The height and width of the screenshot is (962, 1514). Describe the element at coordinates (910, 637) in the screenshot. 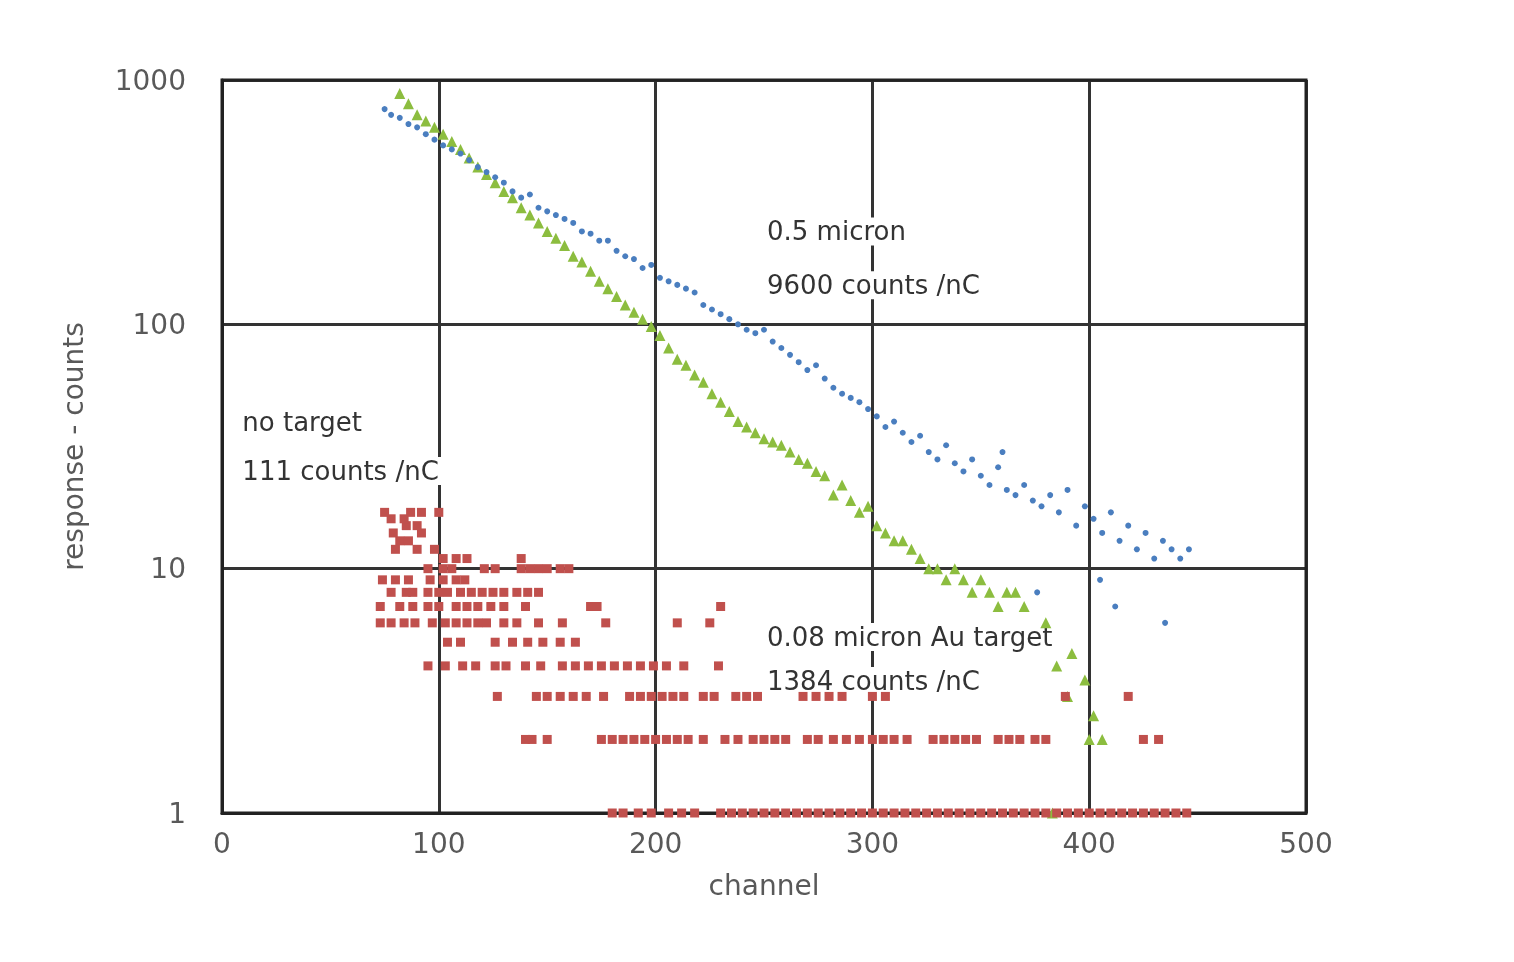

I see `annotation: 0.08 micron Au target` at that location.